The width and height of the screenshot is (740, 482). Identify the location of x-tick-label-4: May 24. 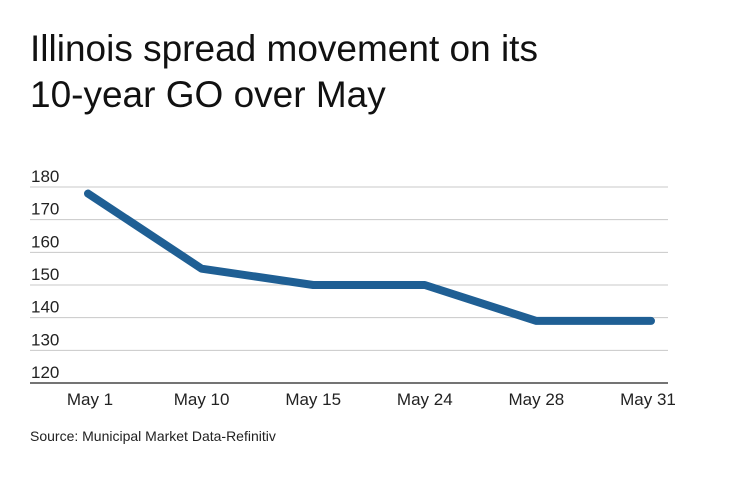
(425, 399).